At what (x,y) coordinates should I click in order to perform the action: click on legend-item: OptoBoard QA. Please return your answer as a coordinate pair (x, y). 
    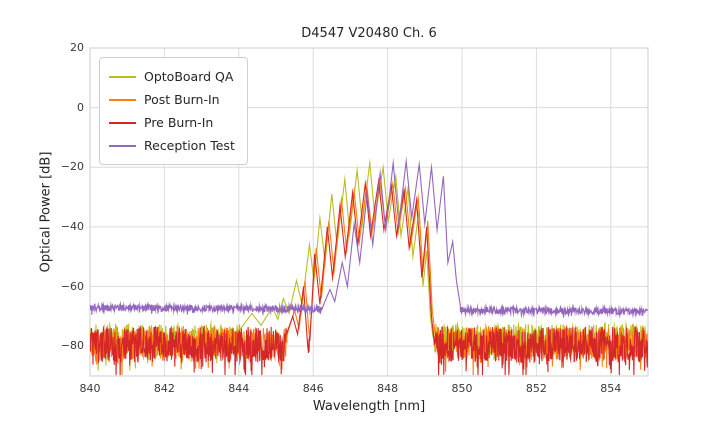
    Looking at the image, I should click on (172, 76).